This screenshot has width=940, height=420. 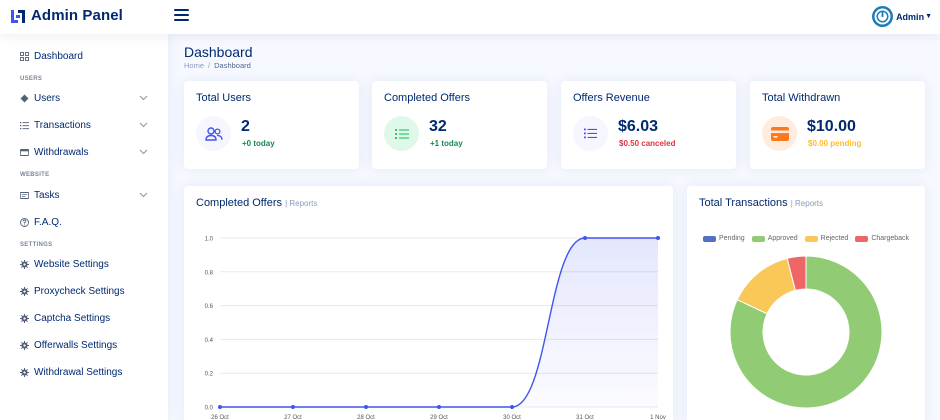 I want to click on legend-item: Chargeback, so click(x=882, y=238).